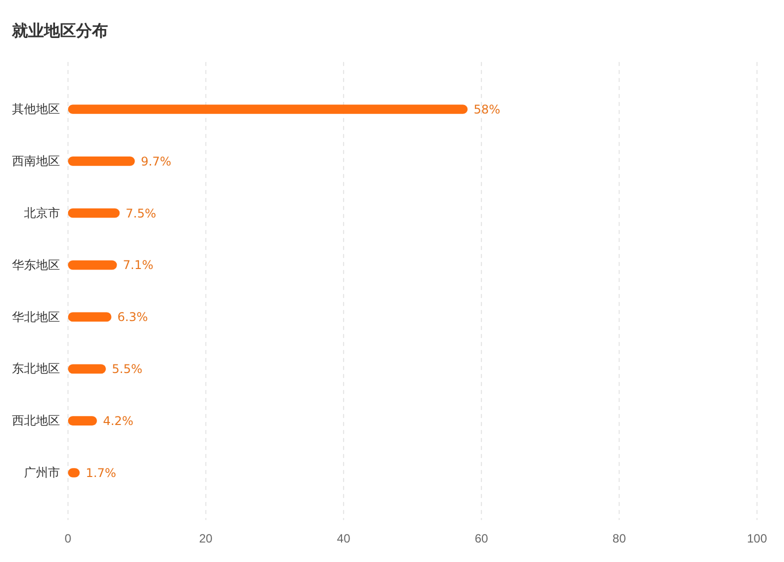 The image size is (784, 562). What do you see at coordinates (42, 473) in the screenshot?
I see `y-tick-label: 广州市` at bounding box center [42, 473].